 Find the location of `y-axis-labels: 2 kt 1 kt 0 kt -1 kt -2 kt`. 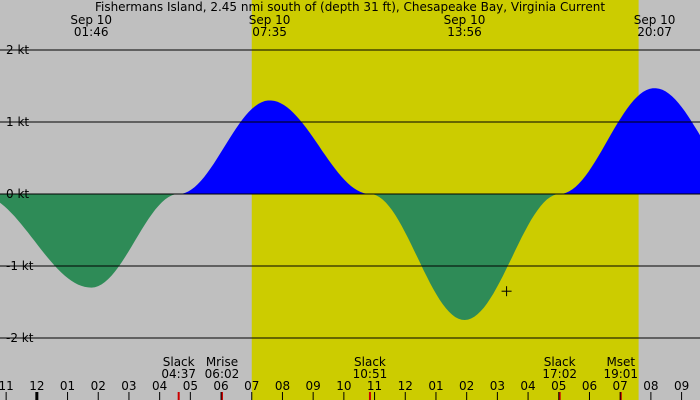

y-axis-labels: 2 kt 1 kt 0 kt -1 kt -2 kt is located at coordinates (20, 194).